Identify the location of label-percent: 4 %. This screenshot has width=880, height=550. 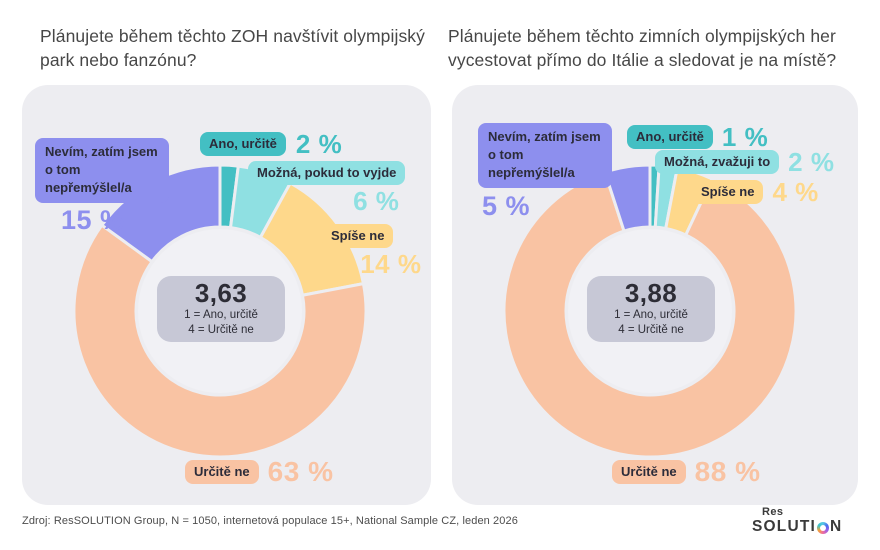
(795, 192).